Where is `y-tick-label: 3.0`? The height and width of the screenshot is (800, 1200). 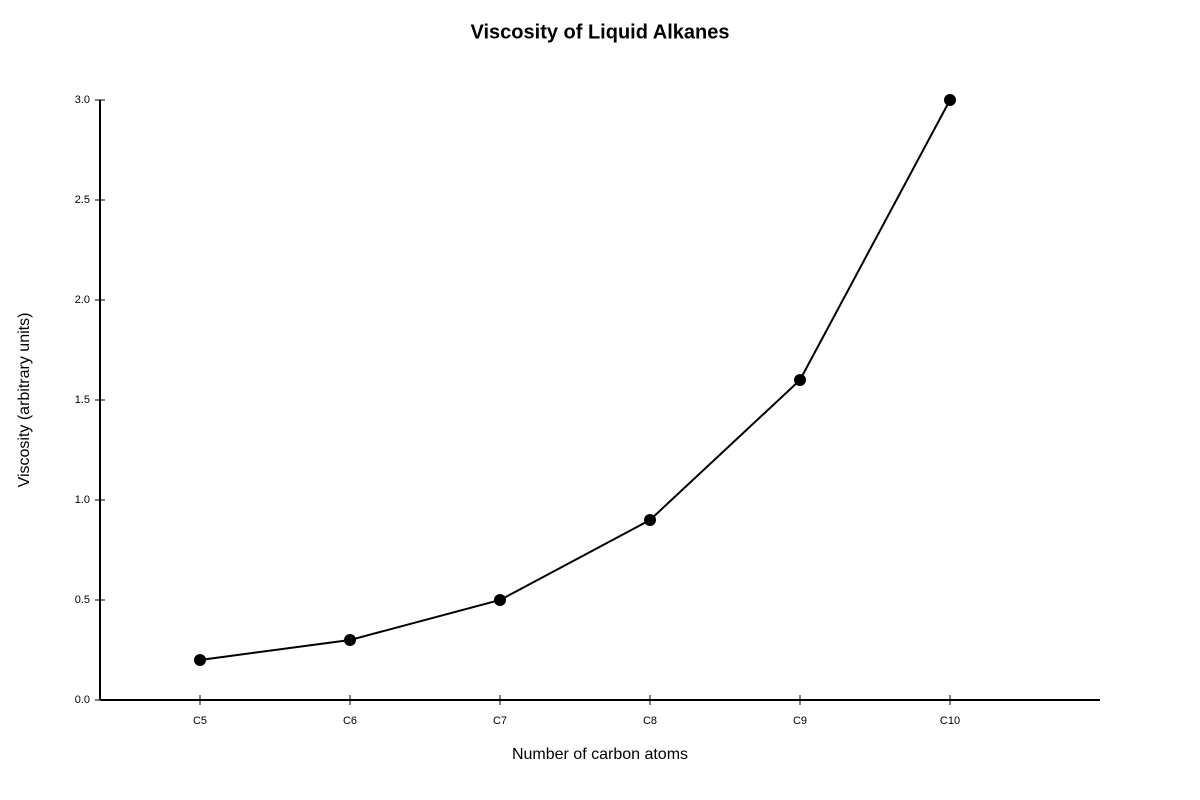
y-tick-label: 3.0 is located at coordinates (82, 100).